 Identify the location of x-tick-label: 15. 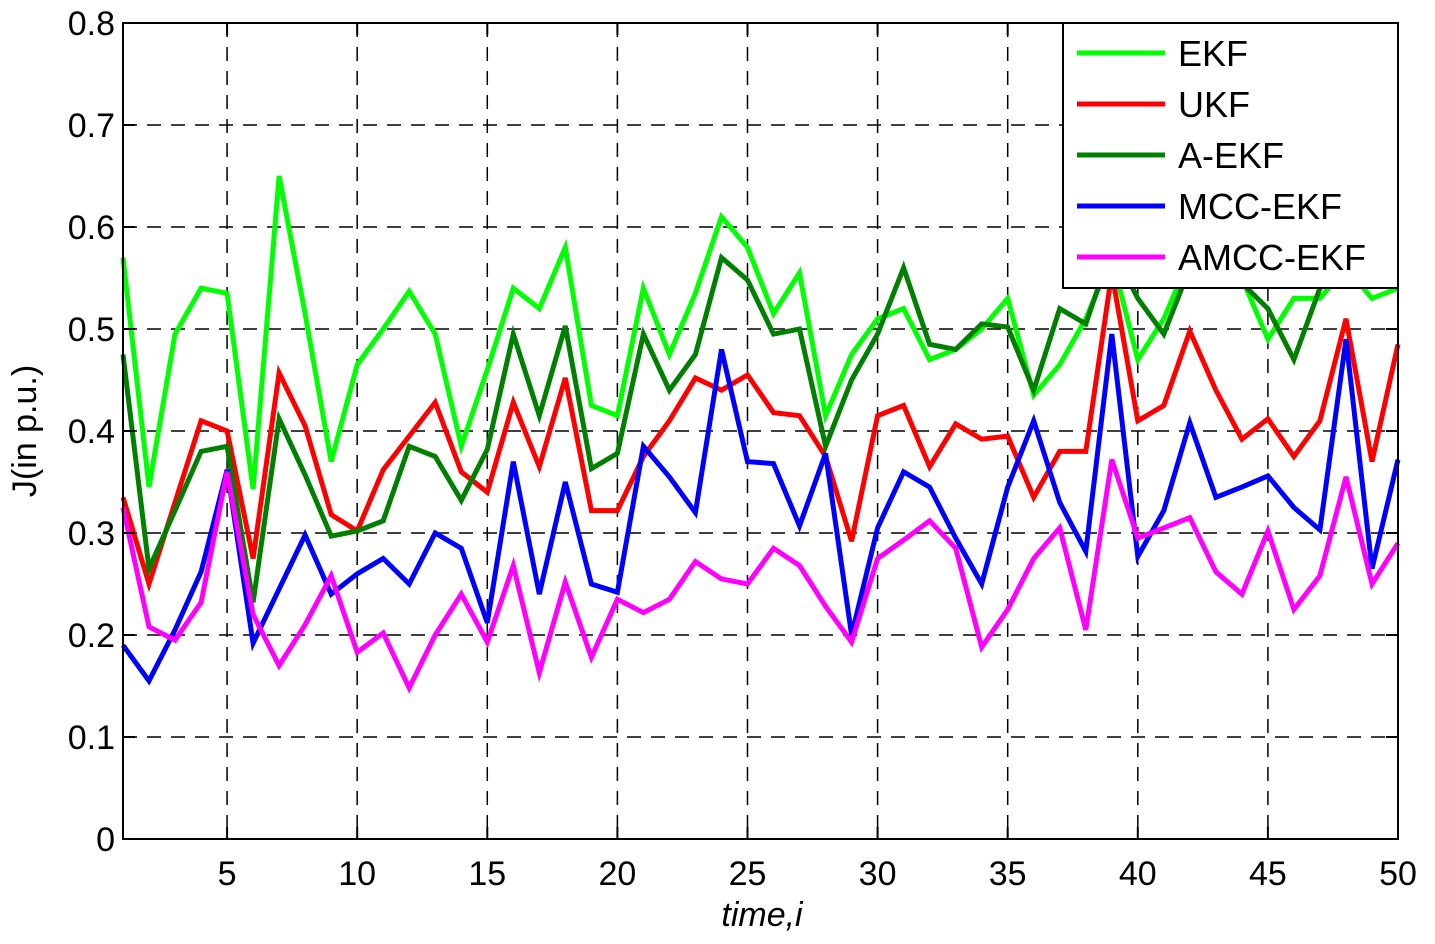
(487, 874).